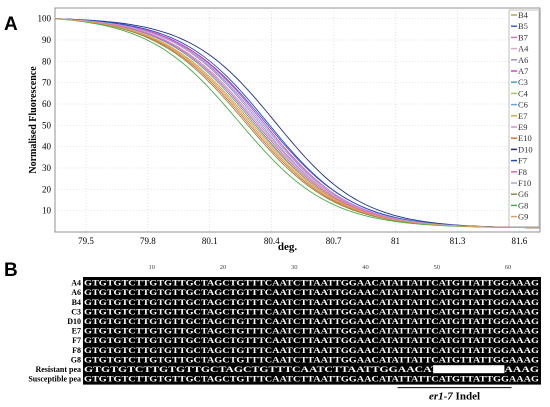  I want to click on ruler-label: 40, so click(365, 267).